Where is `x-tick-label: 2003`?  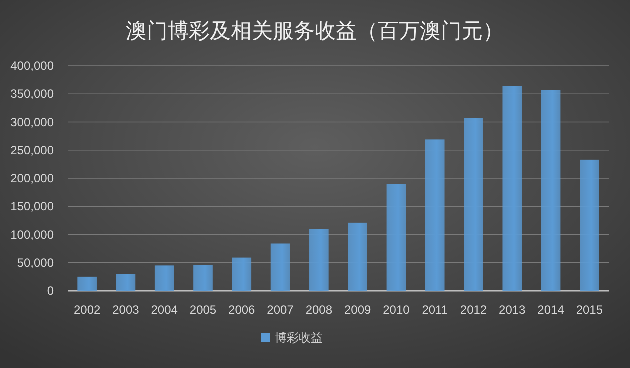 x-tick-label: 2003 is located at coordinates (126, 310).